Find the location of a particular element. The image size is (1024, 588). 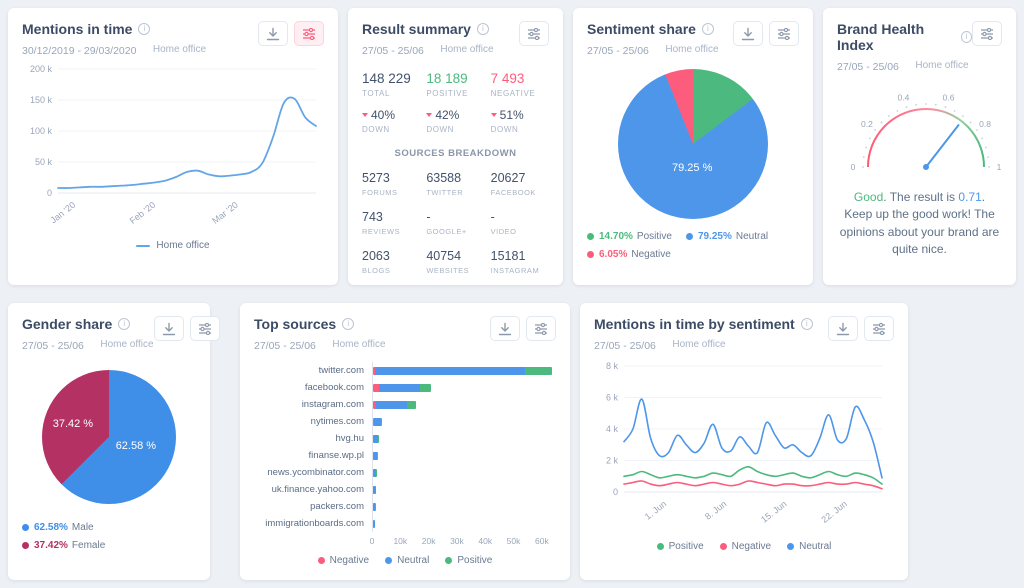

trend-negative: 51% DOWN is located at coordinates (507, 121).